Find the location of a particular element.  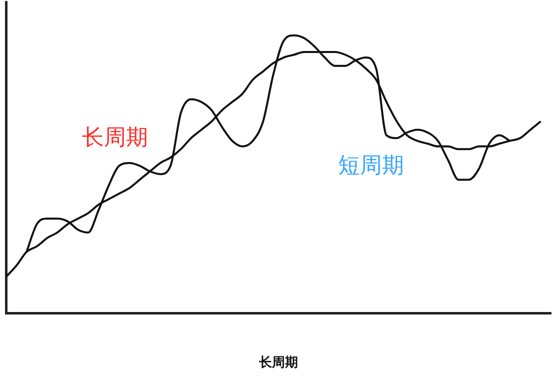

x-axis-title: 长周期 is located at coordinates (278, 363).